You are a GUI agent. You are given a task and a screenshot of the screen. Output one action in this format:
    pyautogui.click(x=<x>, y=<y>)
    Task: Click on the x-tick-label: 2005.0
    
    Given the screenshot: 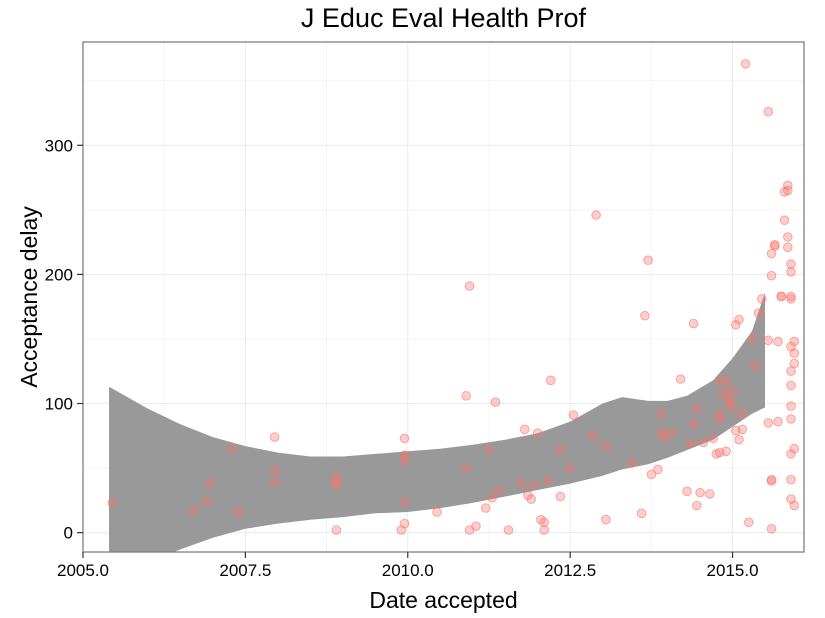 What is the action you would take?
    pyautogui.click(x=83, y=570)
    